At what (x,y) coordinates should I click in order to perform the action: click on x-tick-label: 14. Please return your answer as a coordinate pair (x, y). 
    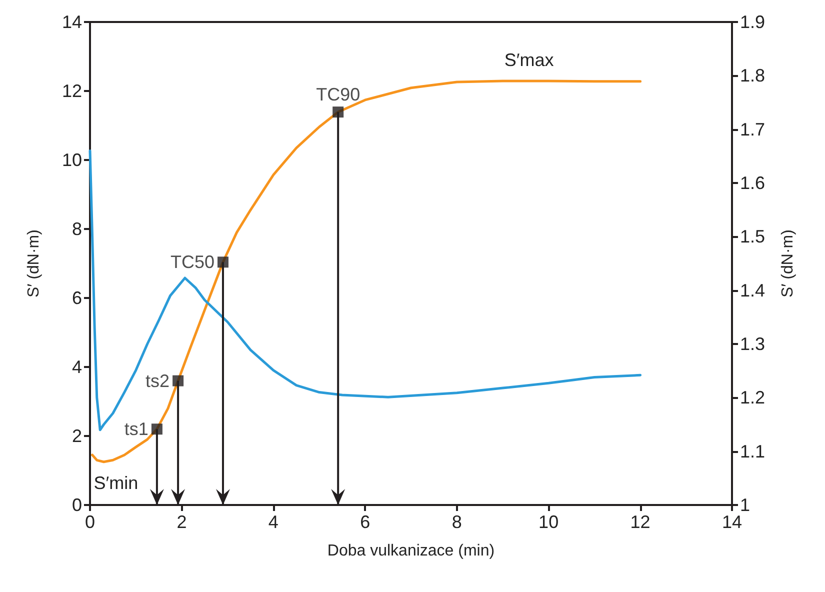
    Looking at the image, I should click on (732, 522).